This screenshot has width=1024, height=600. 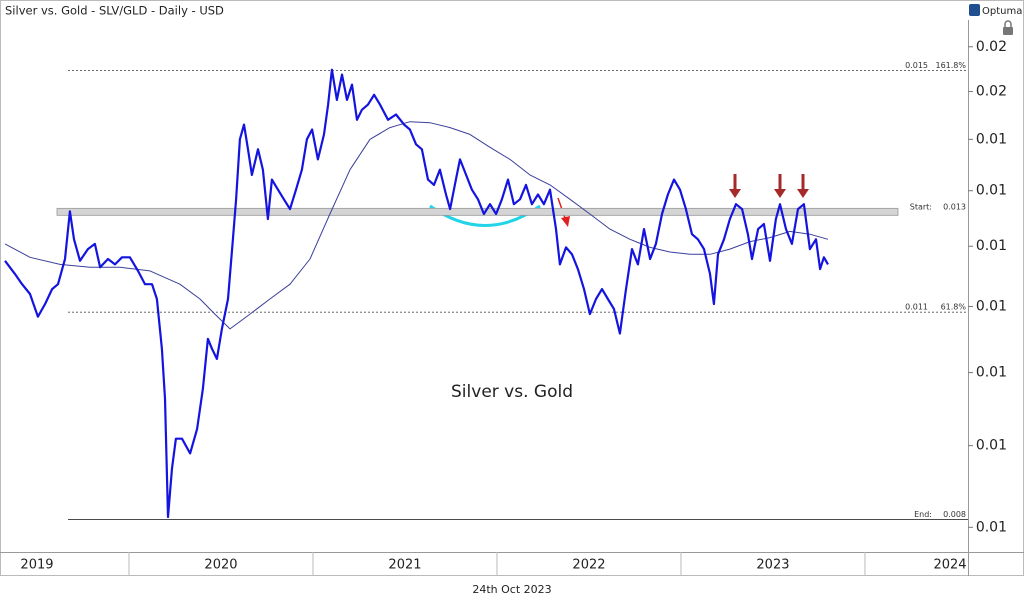 I want to click on brand: Optuma, so click(x=1002, y=11).